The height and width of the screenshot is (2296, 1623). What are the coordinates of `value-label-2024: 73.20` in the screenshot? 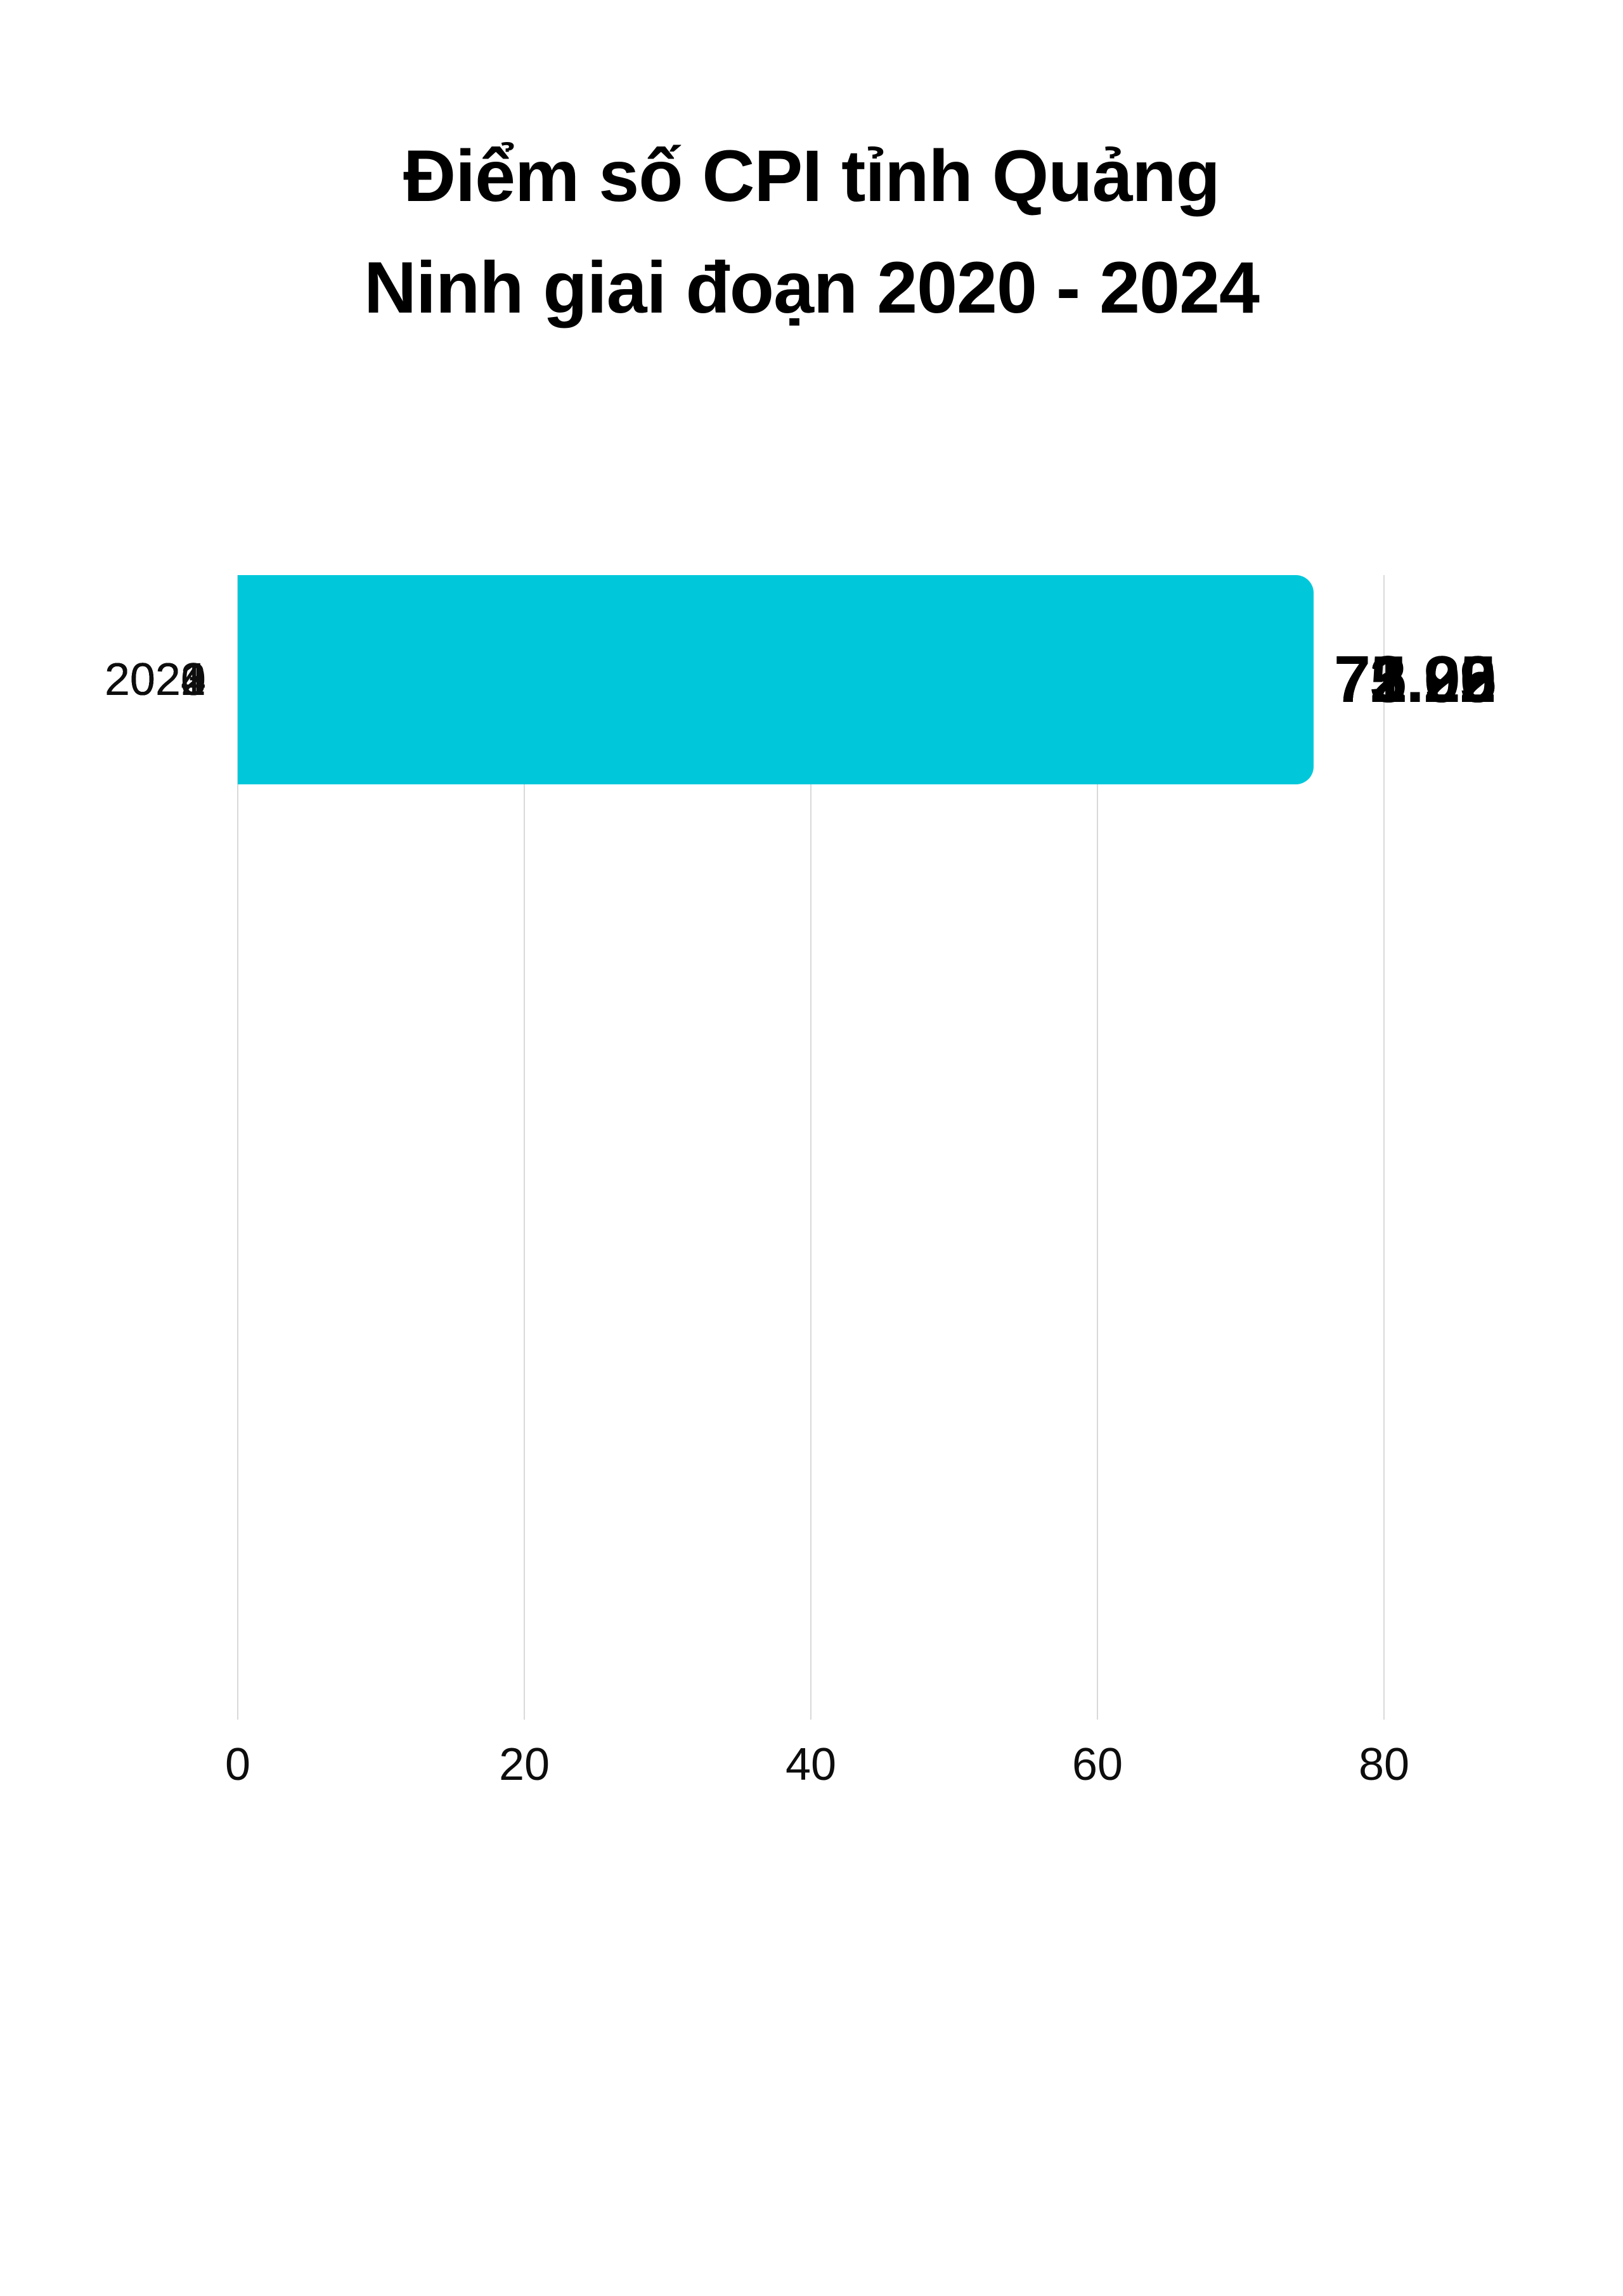 It's located at (1415, 679).